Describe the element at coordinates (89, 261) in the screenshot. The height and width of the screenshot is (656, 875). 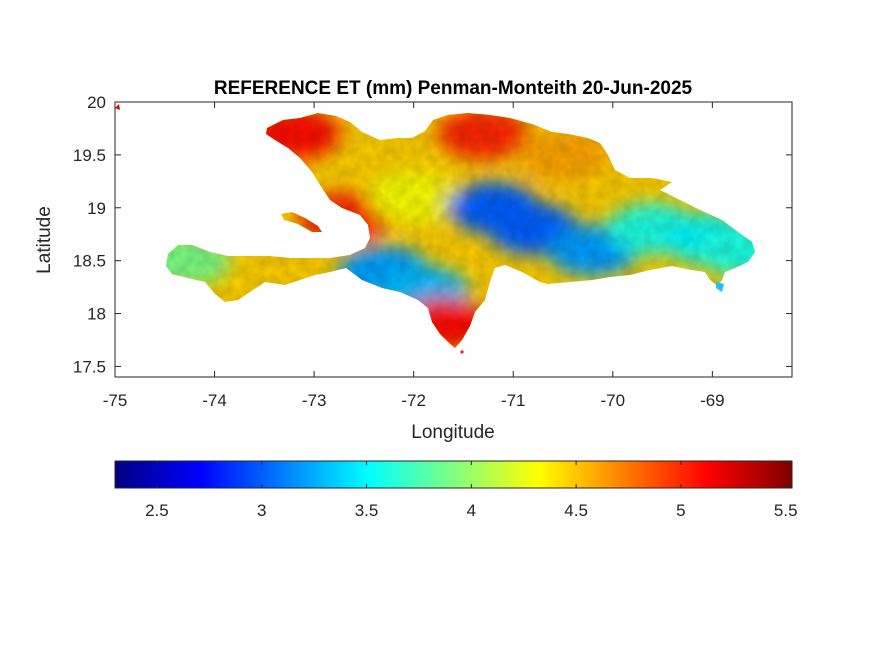
I see `y-tick-label: 18.5` at that location.